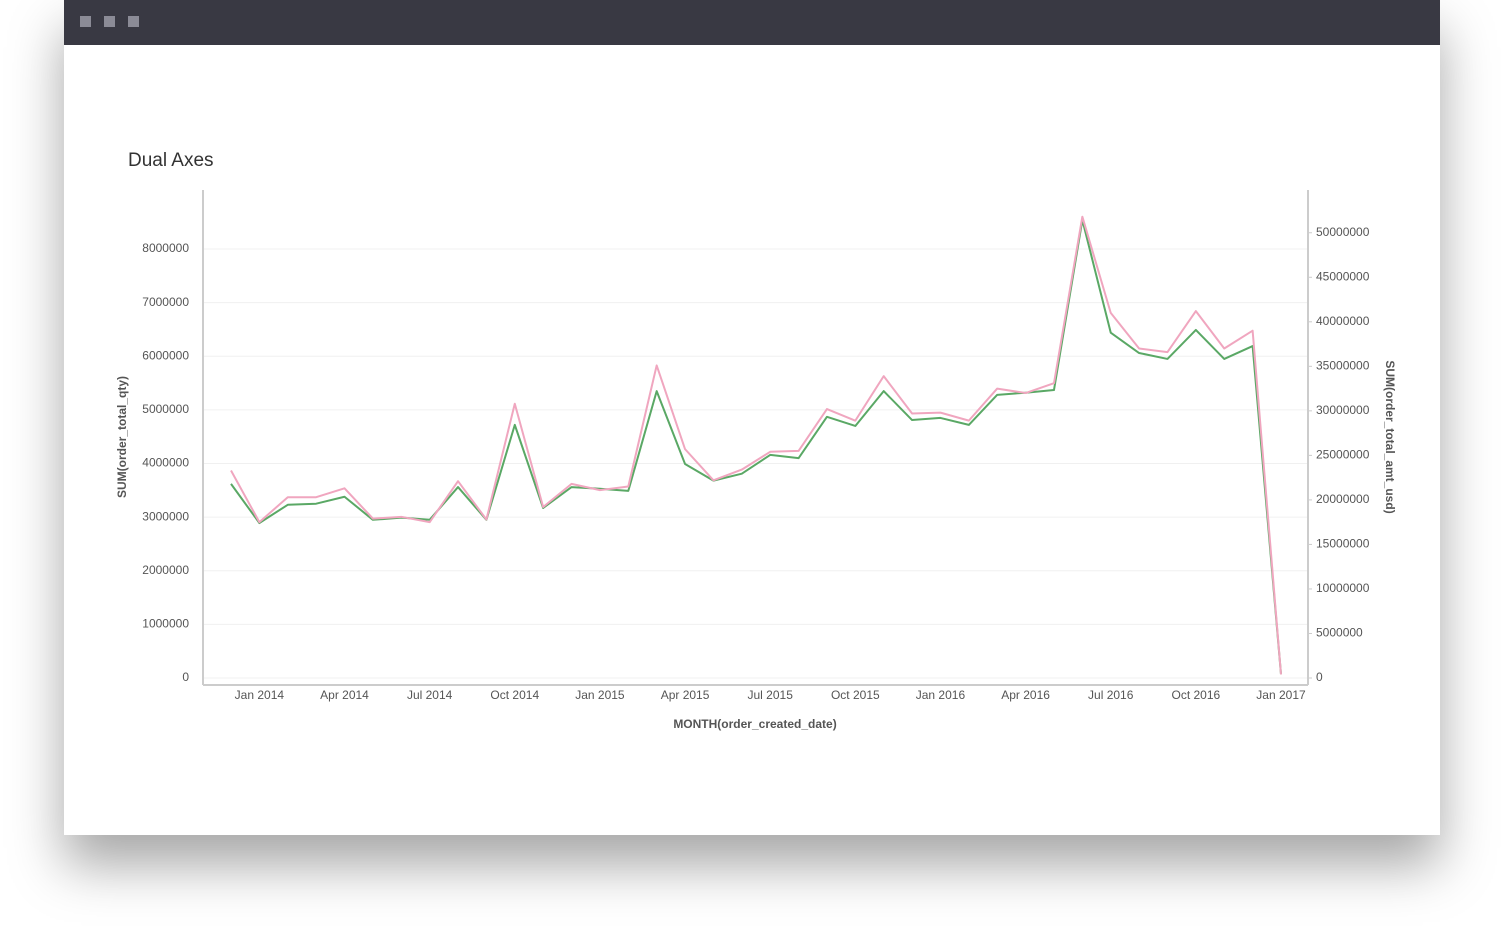  What do you see at coordinates (165, 570) in the screenshot?
I see `y-tick-label: 2000000` at bounding box center [165, 570].